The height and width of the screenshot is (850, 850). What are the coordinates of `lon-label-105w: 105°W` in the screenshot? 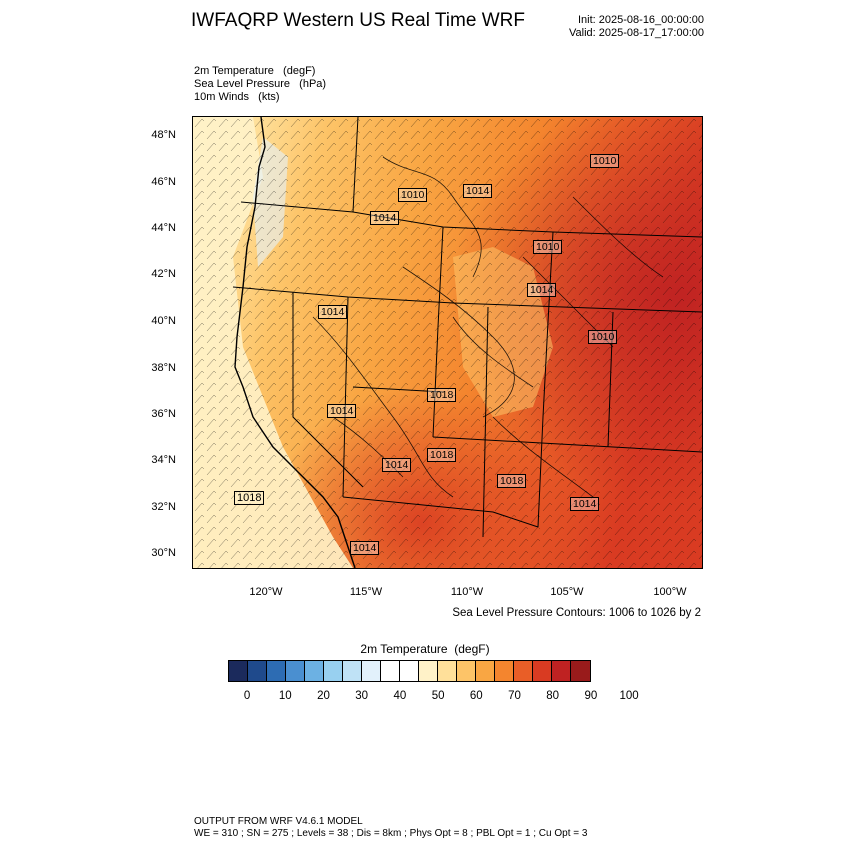 It's located at (567, 592).